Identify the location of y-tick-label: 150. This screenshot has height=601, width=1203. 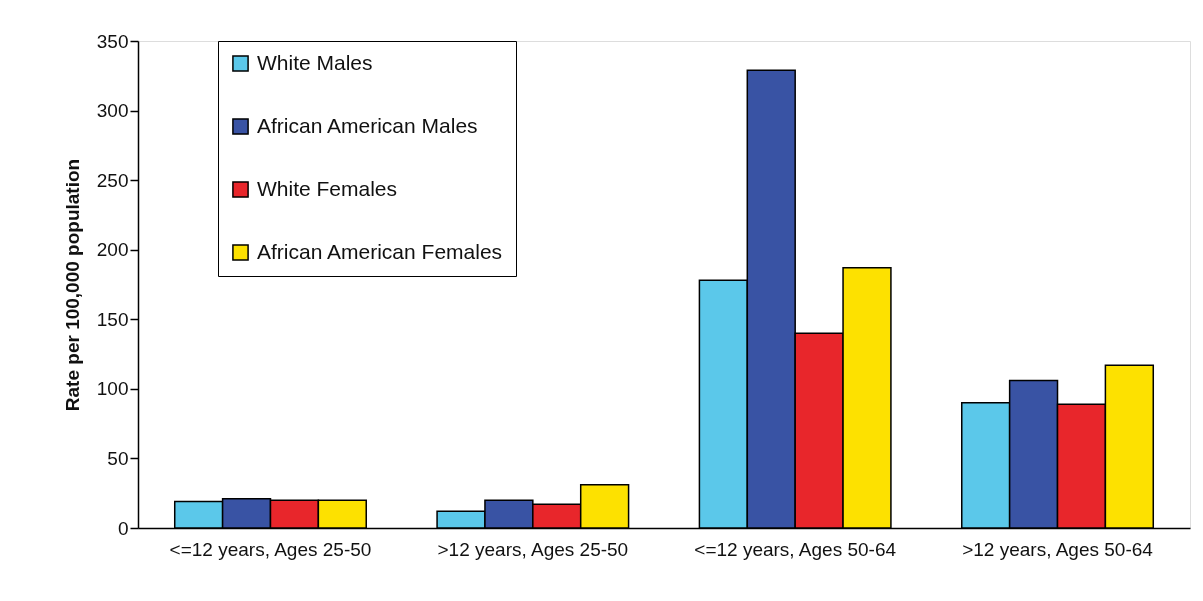
(112, 319).